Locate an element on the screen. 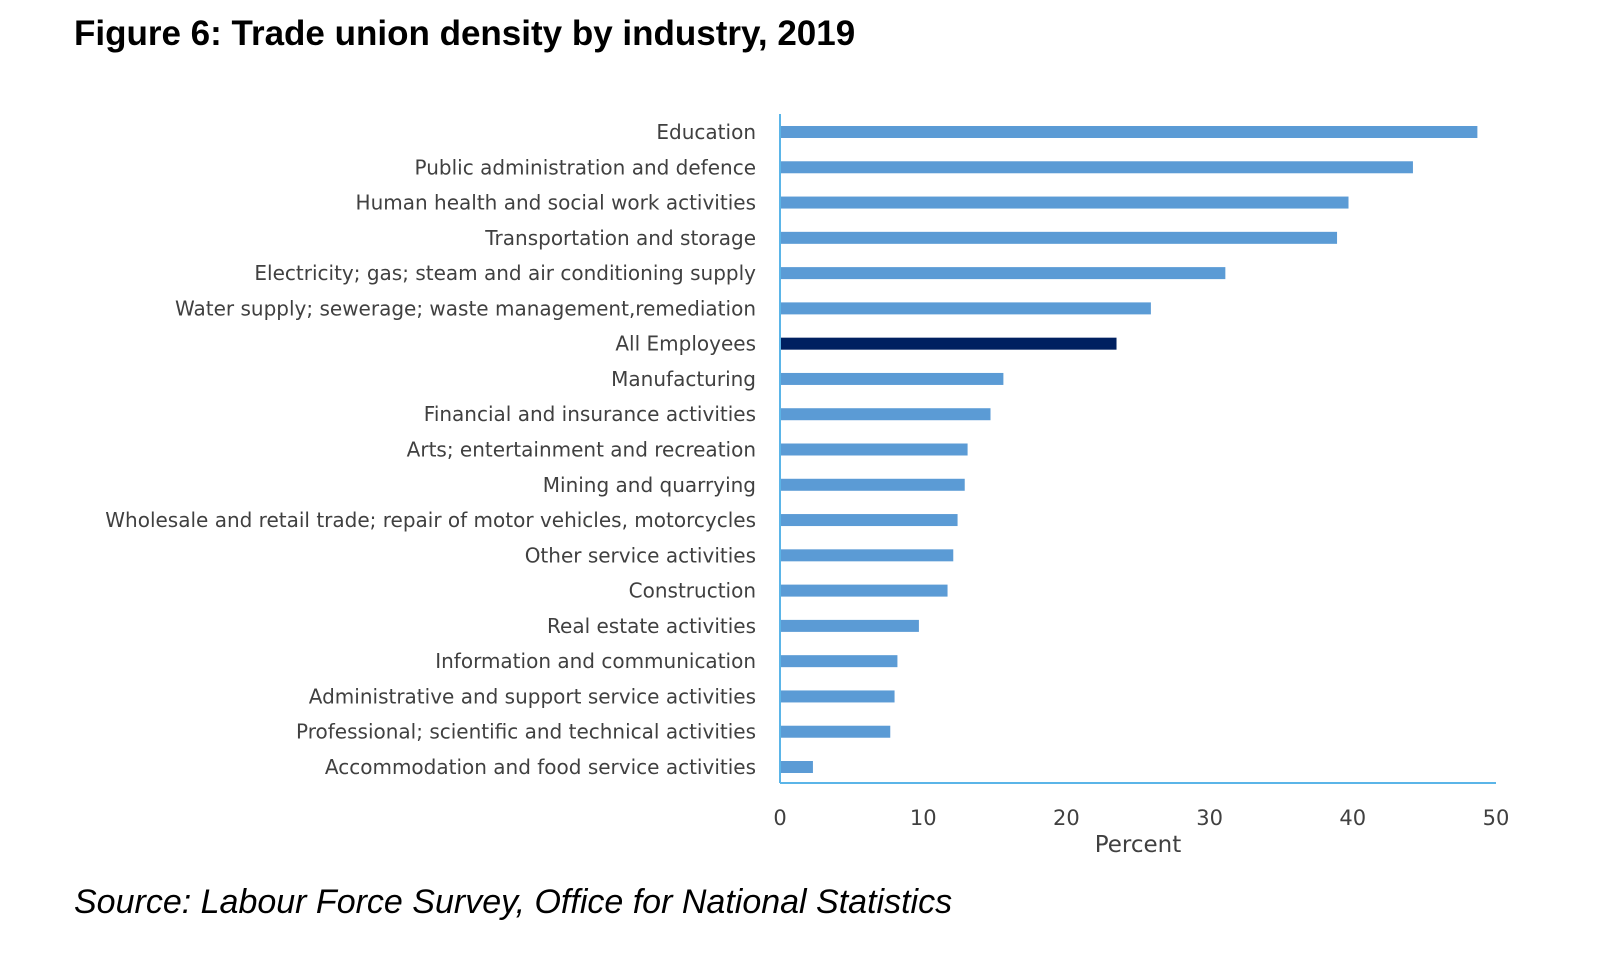 The image size is (1600, 965). category-label-mining-and-quarrying: Mining and quarrying is located at coordinates (649, 485).